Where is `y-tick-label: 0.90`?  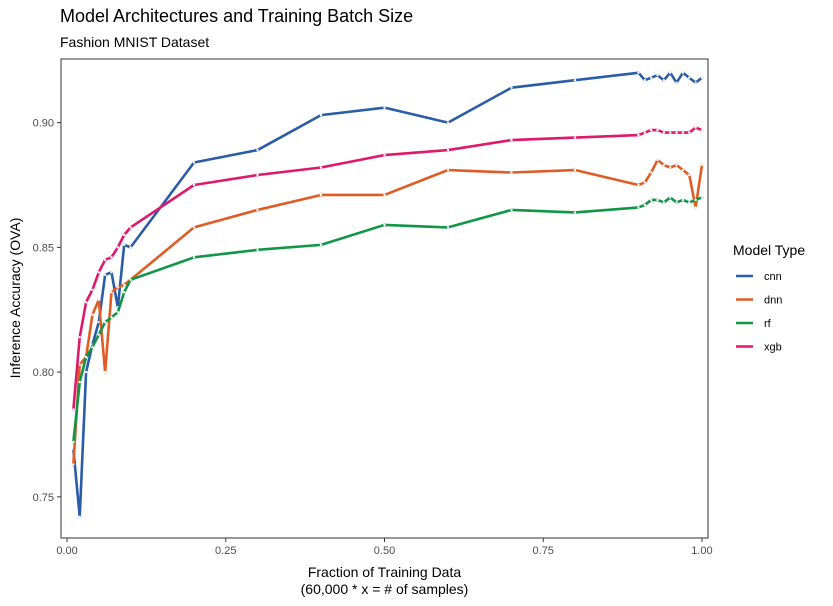
y-tick-label: 0.90 is located at coordinates (43, 124).